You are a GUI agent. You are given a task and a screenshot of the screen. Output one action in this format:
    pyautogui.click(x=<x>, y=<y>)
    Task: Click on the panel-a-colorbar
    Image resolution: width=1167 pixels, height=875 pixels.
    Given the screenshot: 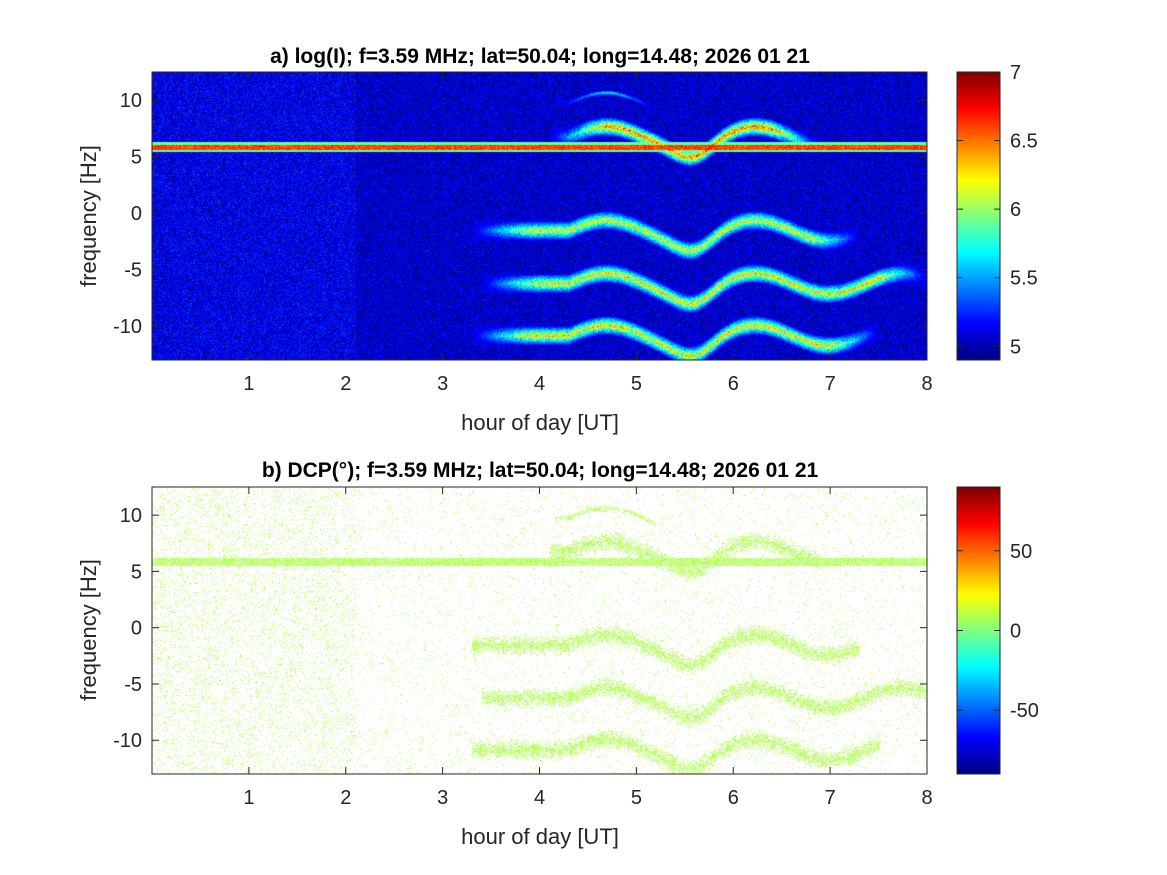 What is the action you would take?
    pyautogui.click(x=978, y=216)
    